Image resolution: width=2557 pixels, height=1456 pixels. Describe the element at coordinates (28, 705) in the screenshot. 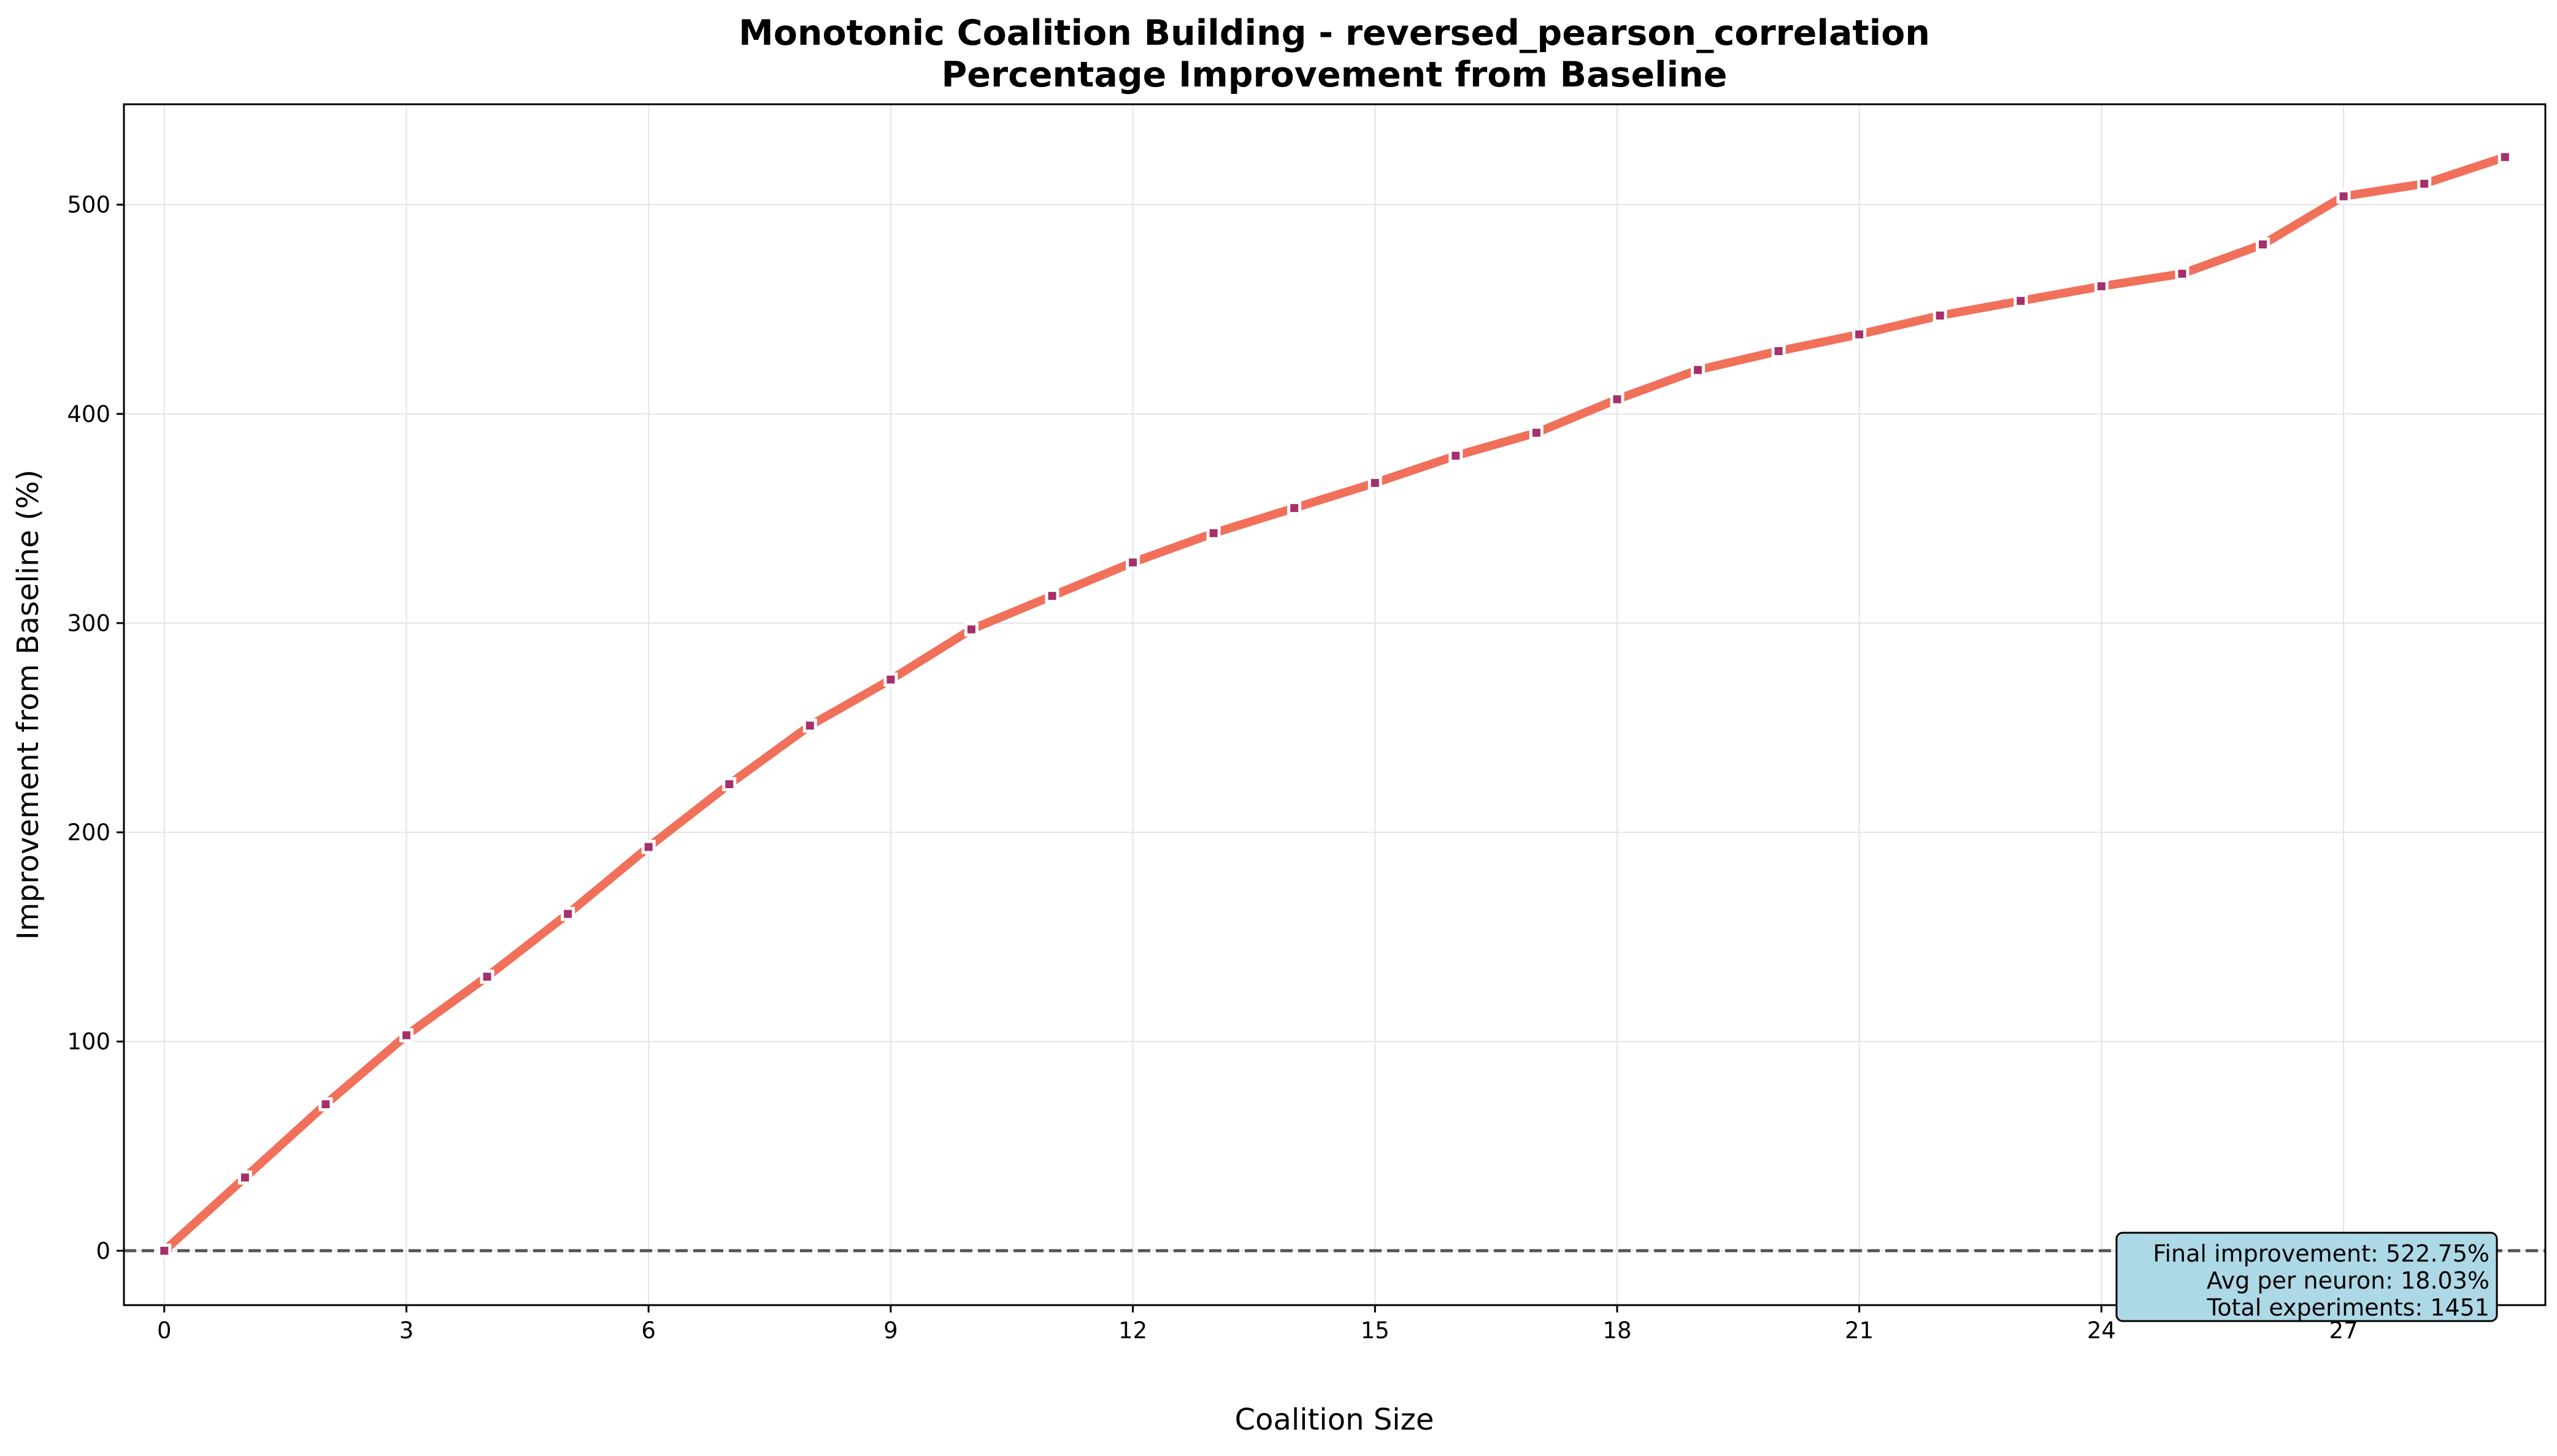

I see `y-axis-label: Improvement from Baseline (%)` at that location.